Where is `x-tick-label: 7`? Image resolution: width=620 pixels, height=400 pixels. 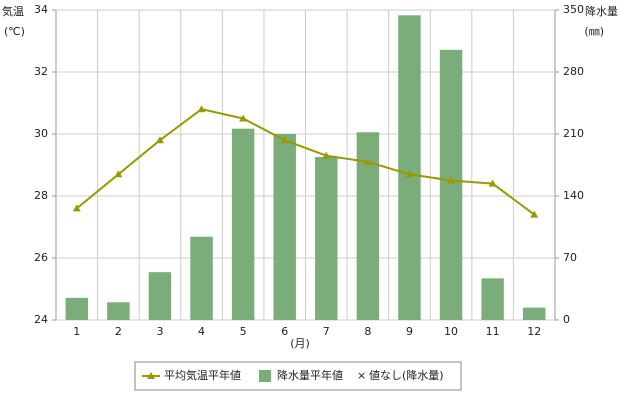
x-tick-label: 7 is located at coordinates (326, 331).